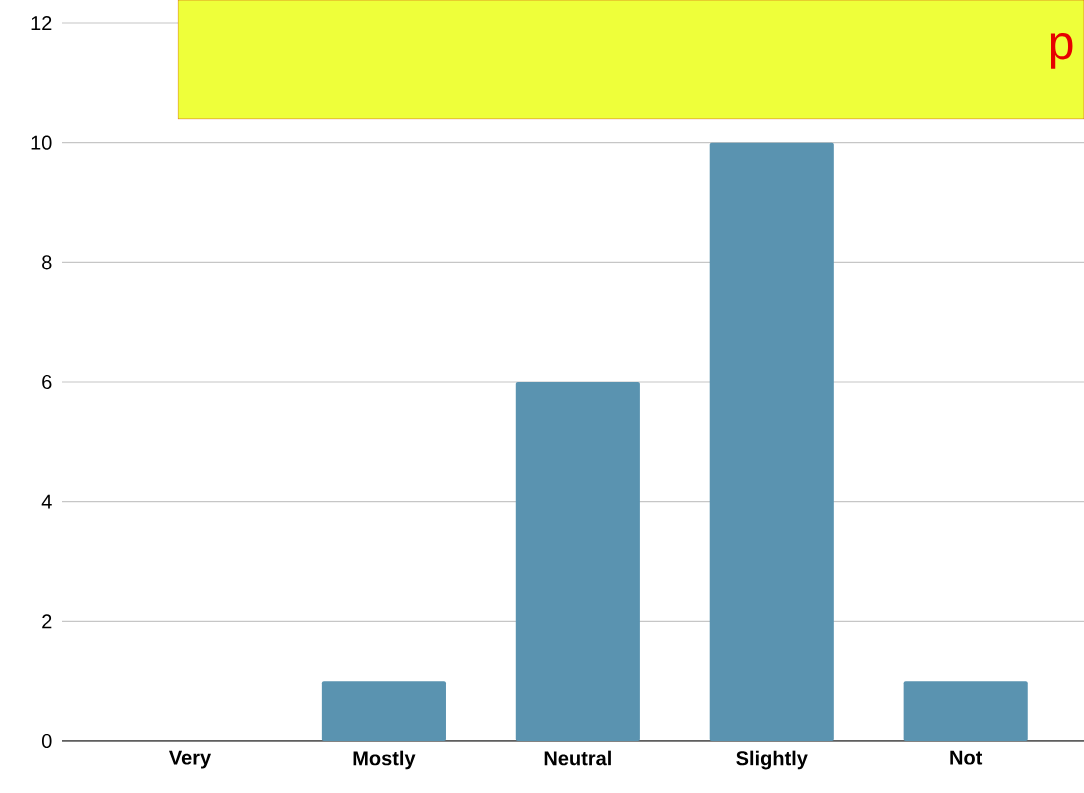 The width and height of the screenshot is (1084, 793). Describe the element at coordinates (47, 621) in the screenshot. I see `y-tick-label: 2` at that location.